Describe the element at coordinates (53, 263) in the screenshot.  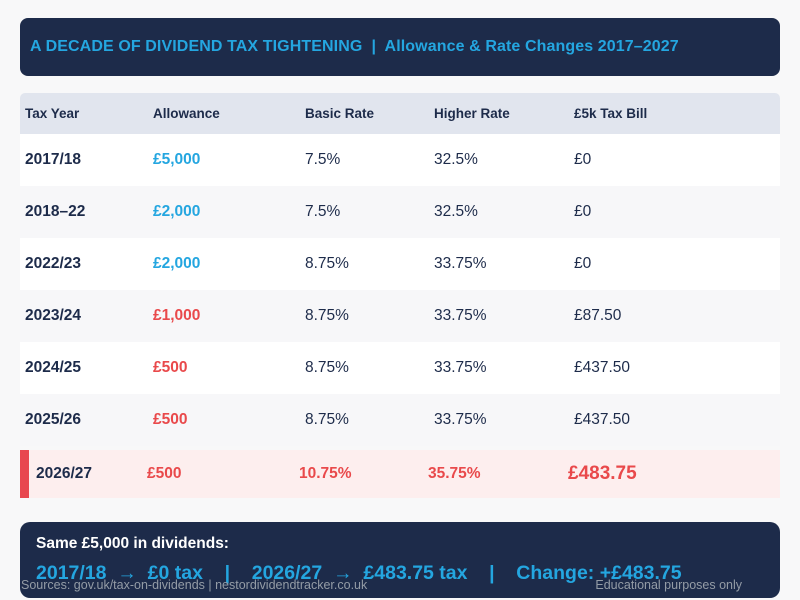
I see `tax-year-cell: 2022/23` at that location.